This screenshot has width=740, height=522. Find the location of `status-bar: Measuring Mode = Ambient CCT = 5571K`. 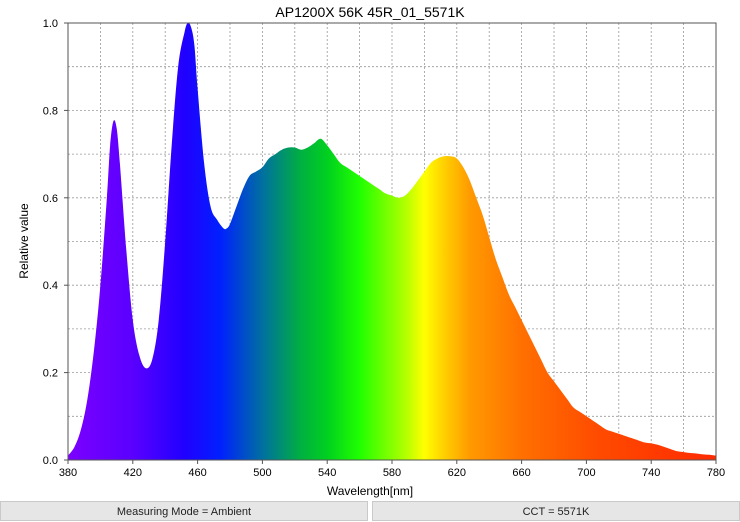

status-bar: Measuring Mode = Ambient CCT = 5571K is located at coordinates (370, 511).